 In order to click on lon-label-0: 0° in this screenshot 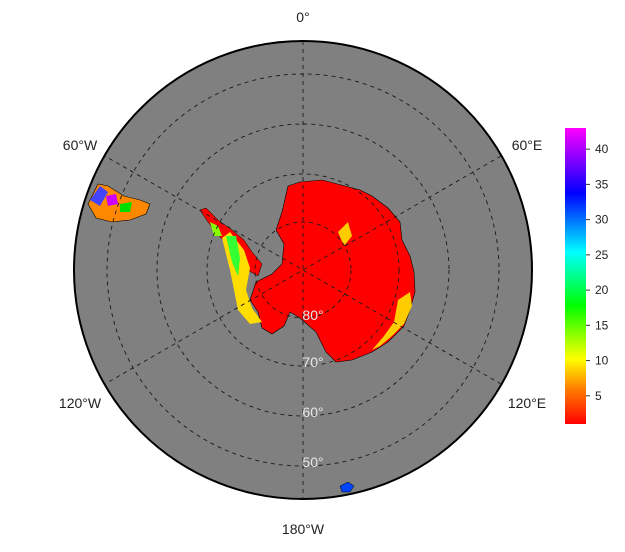, I will do `click(302, 17)`.